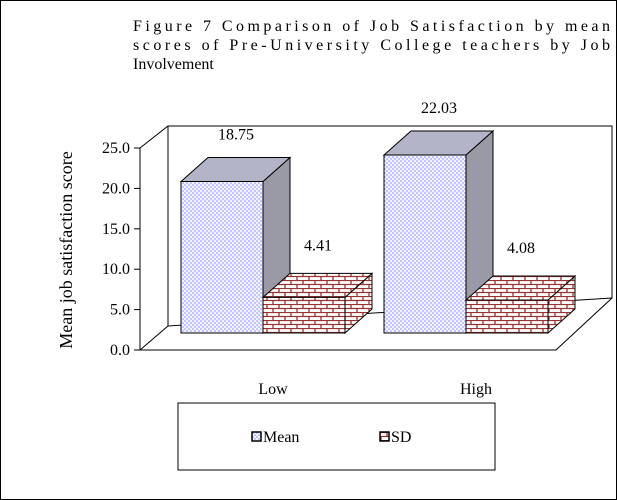 The width and height of the screenshot is (617, 500). I want to click on y-tick-label: 15.0, so click(116, 229).